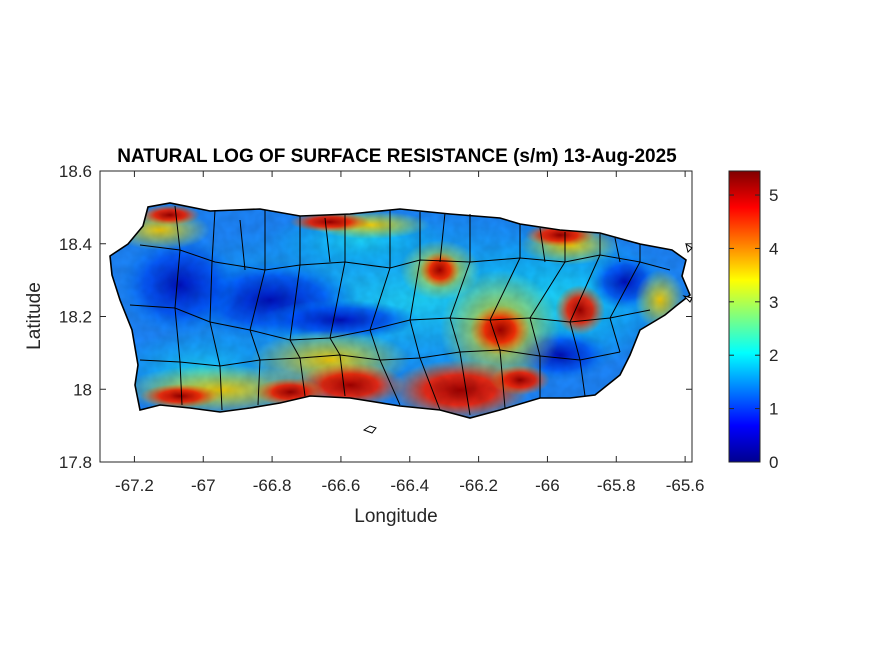  What do you see at coordinates (75, 462) in the screenshot?
I see `y-tick-label: 17.8` at bounding box center [75, 462].